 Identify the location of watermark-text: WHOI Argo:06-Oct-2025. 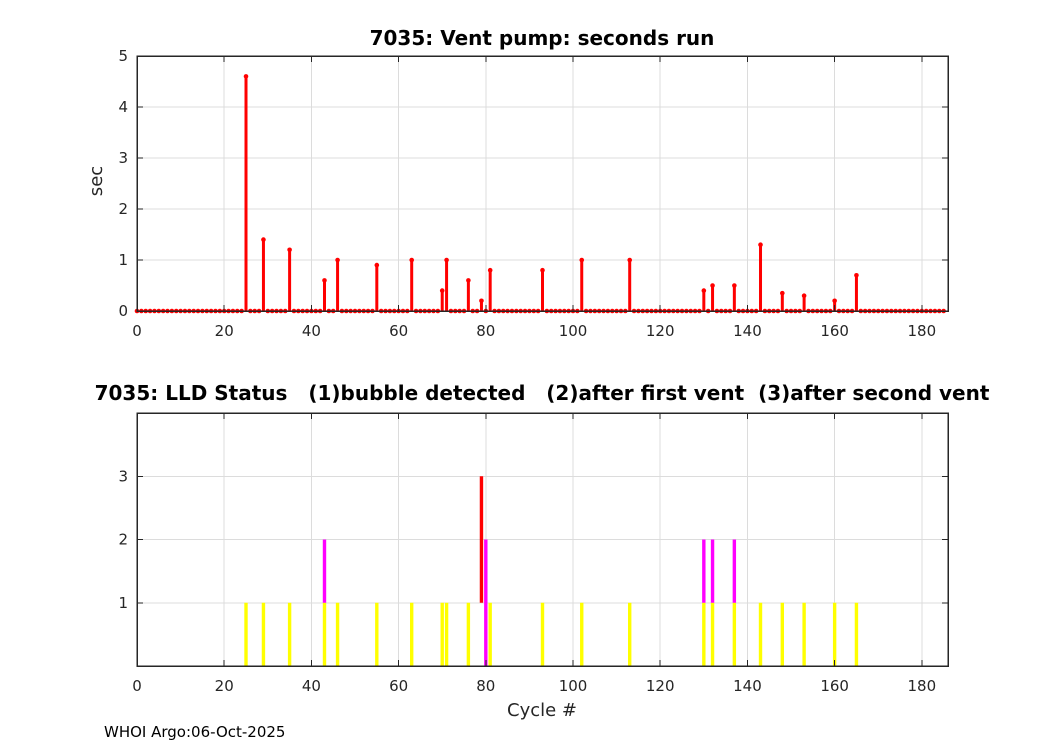
(195, 732).